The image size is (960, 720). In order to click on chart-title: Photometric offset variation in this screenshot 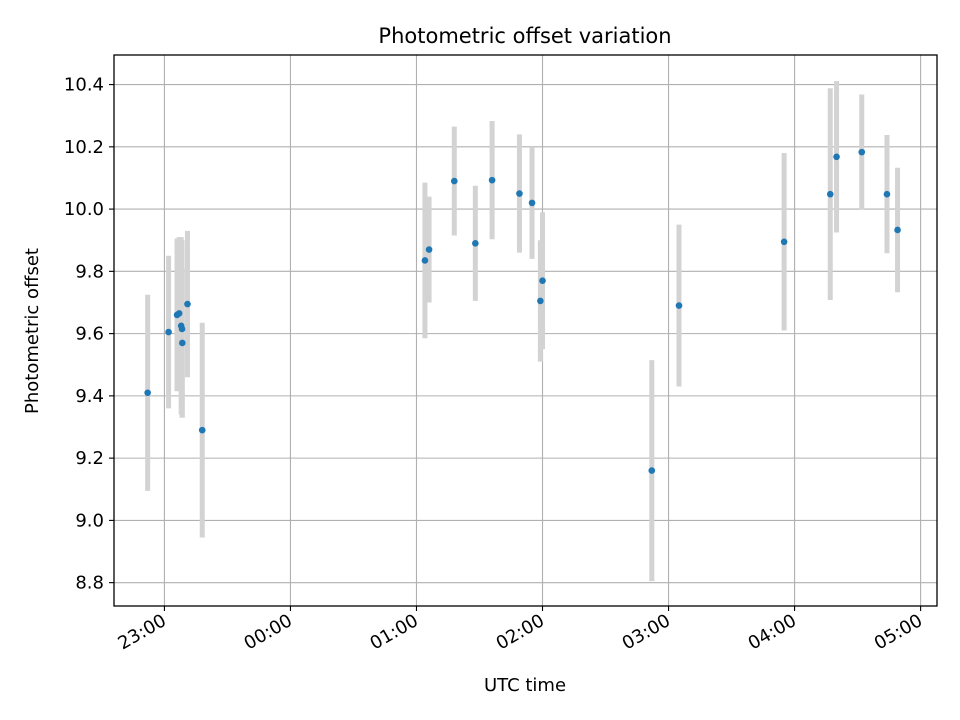, I will do `click(524, 36)`.